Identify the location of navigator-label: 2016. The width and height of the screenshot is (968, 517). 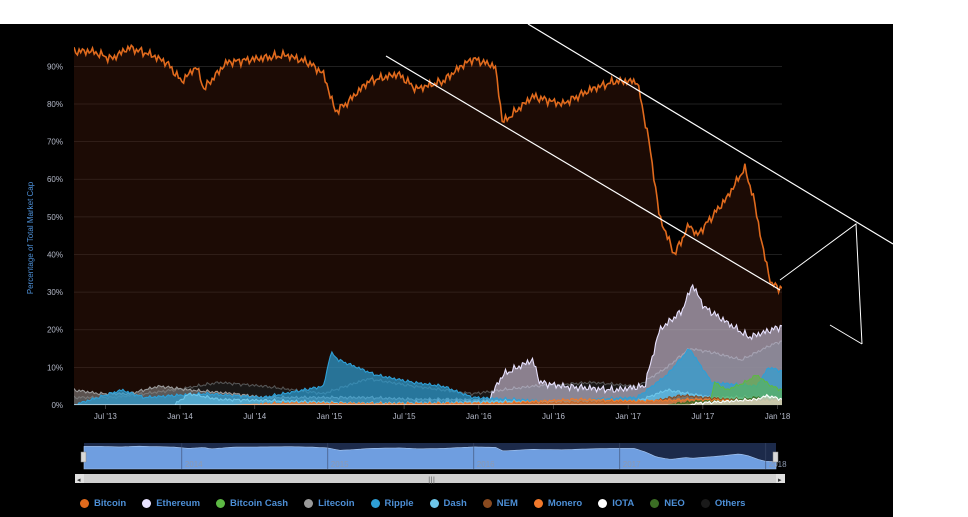
(486, 464).